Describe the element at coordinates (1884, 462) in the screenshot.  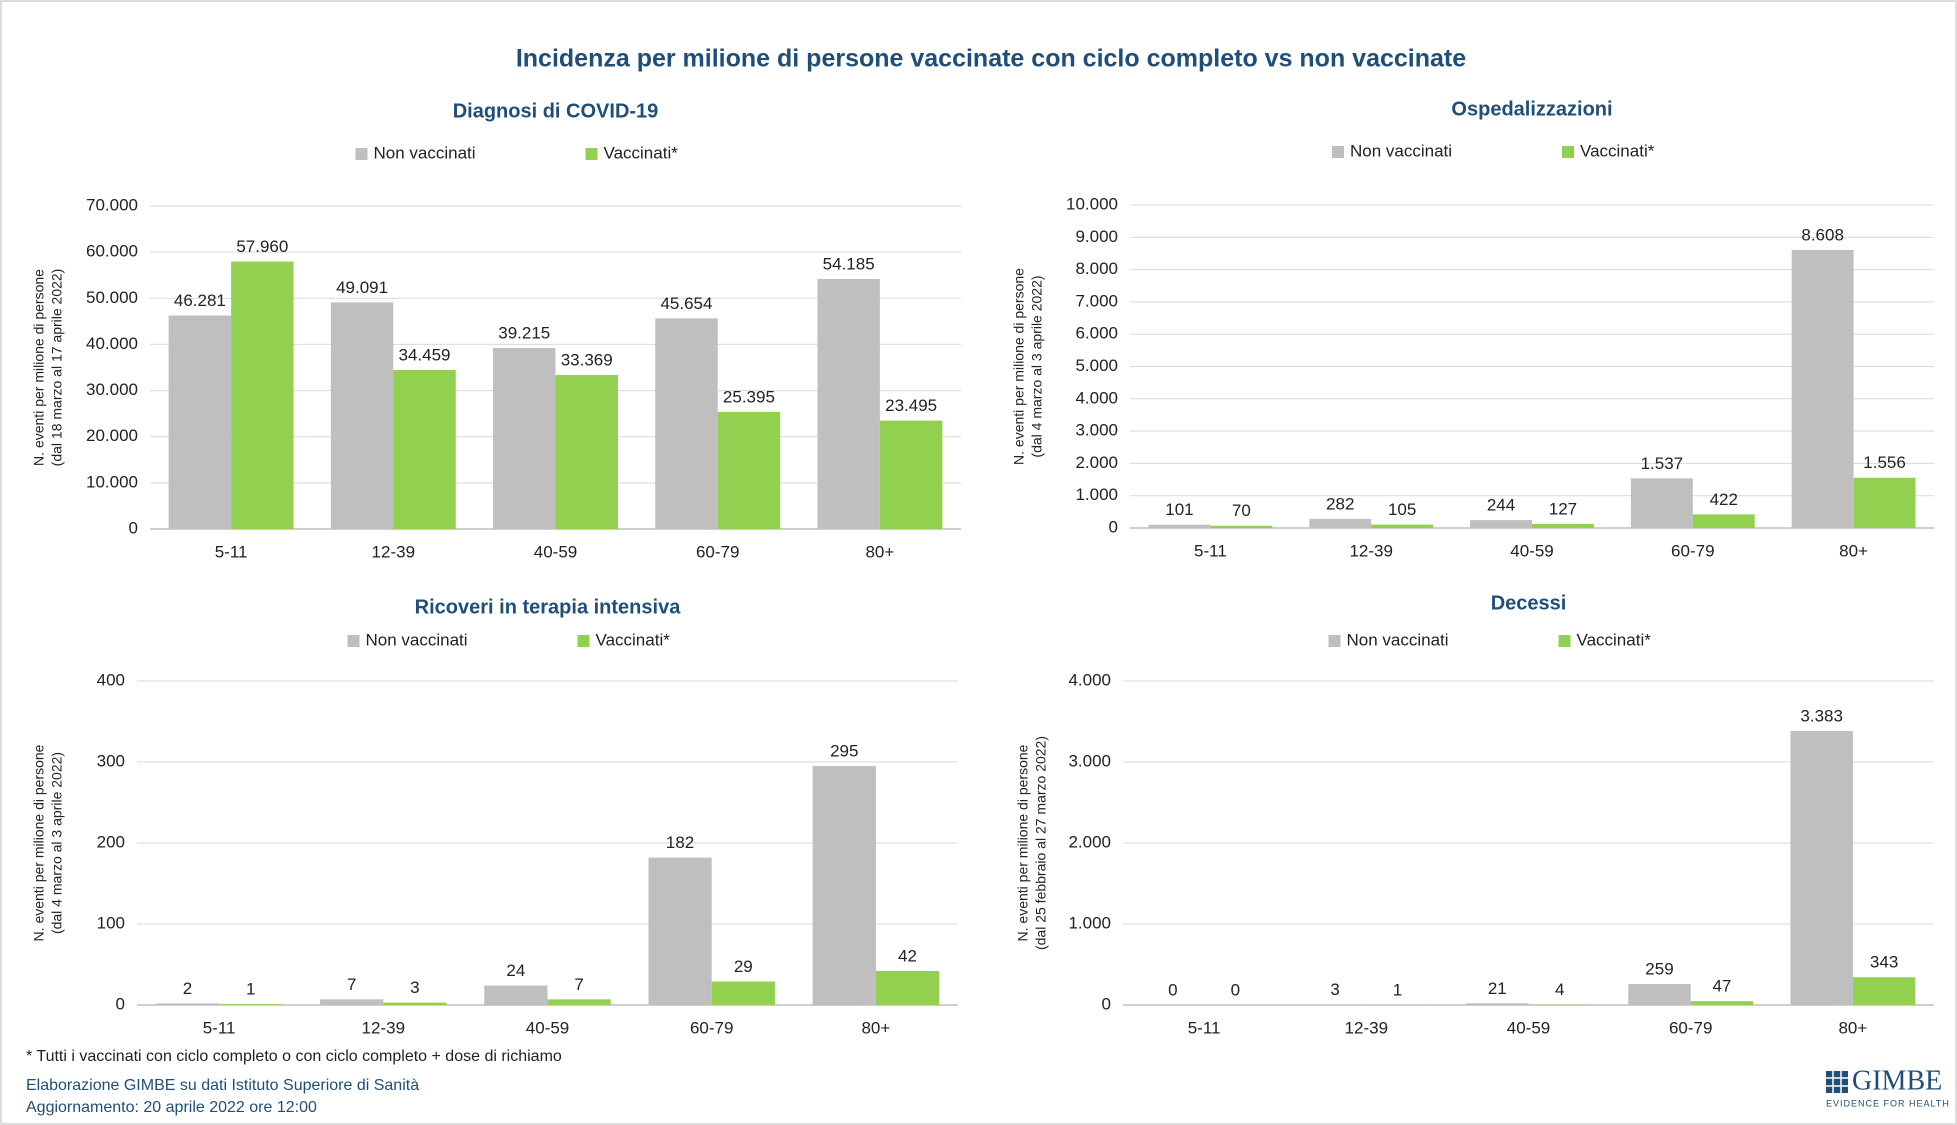
I see `data-label: 1.556` at that location.